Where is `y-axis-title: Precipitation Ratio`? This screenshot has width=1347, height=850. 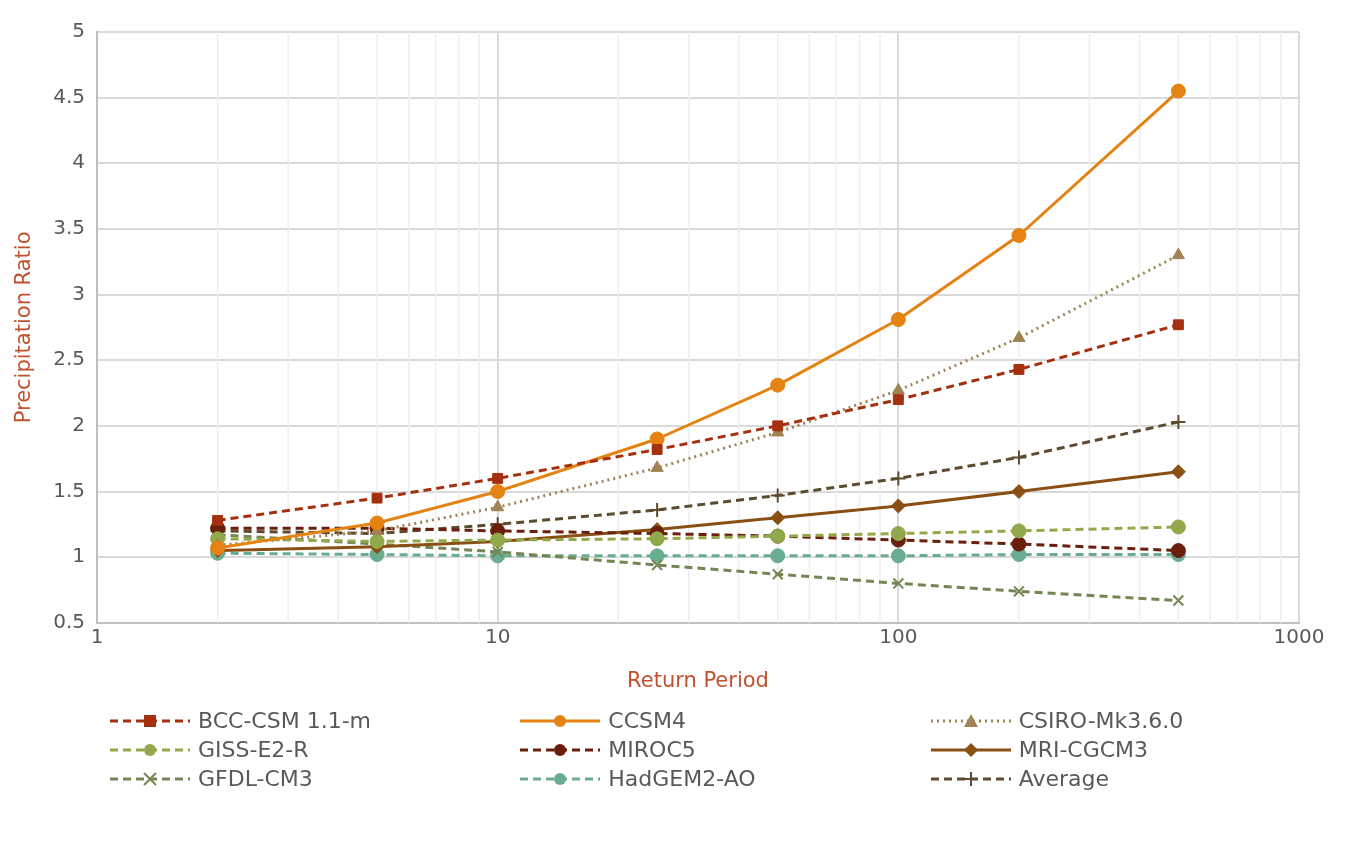
y-axis-title: Precipitation Ratio is located at coordinates (23, 327).